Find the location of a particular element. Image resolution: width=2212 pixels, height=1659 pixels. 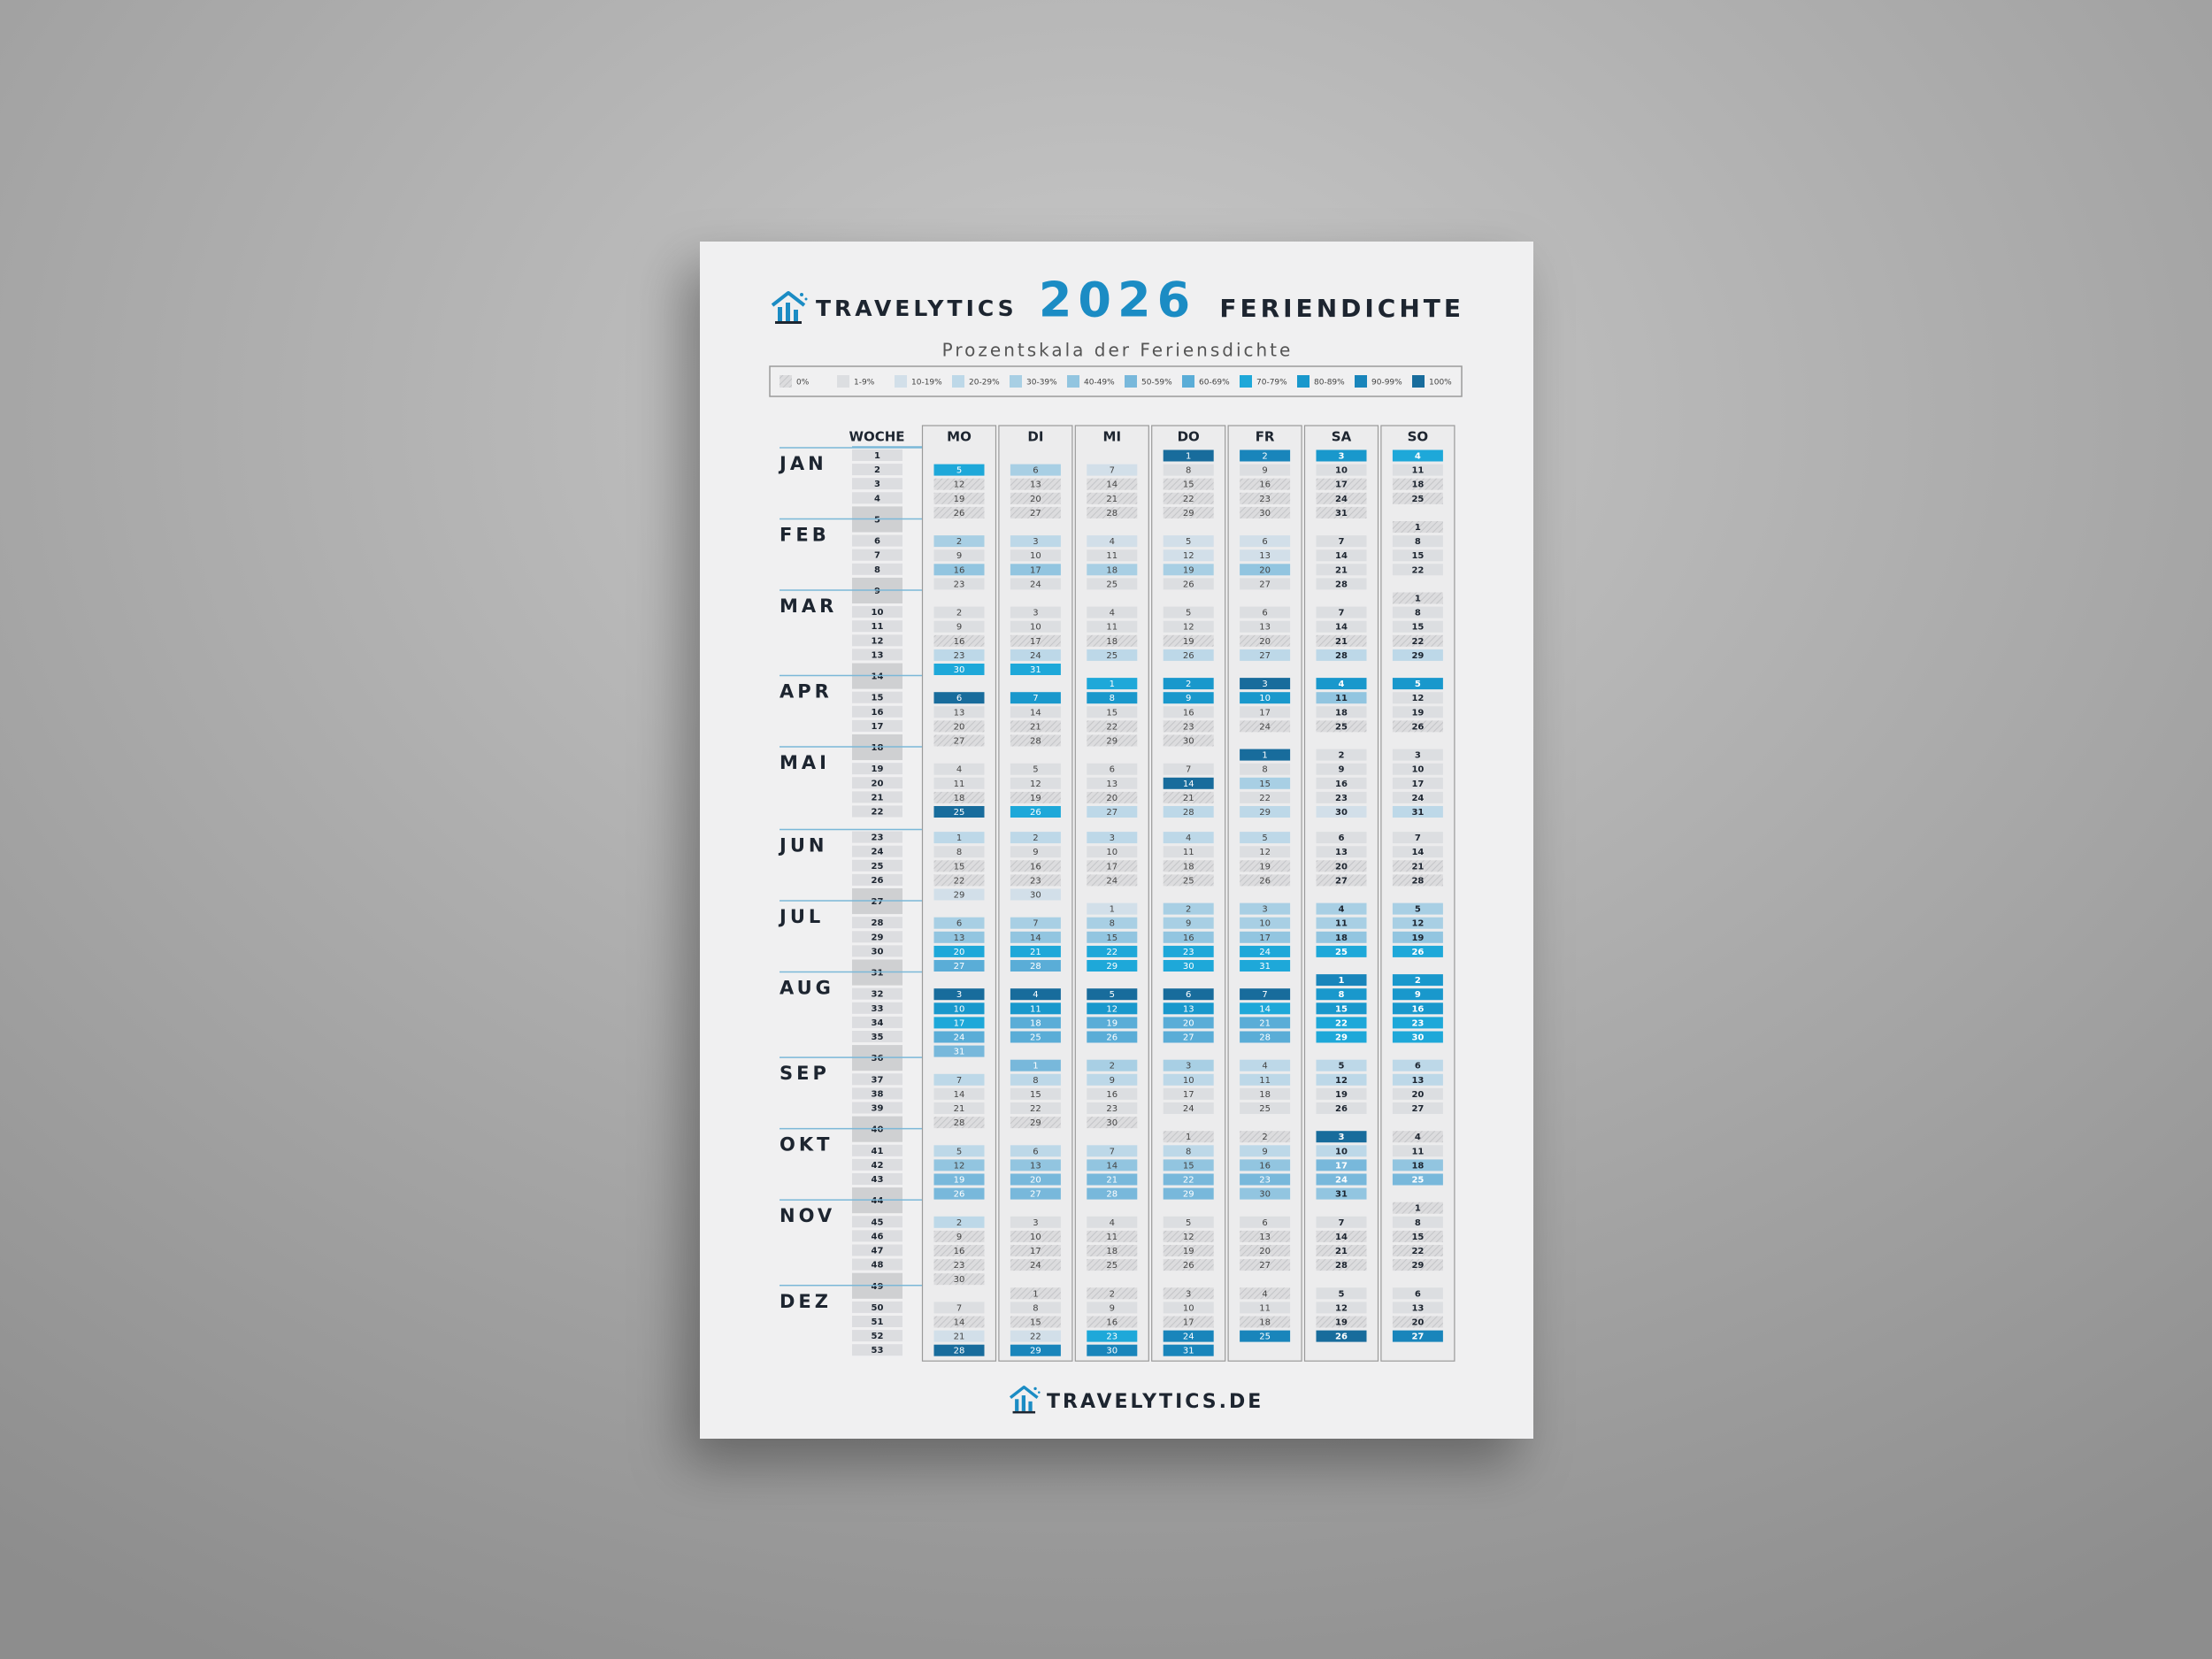

day-number: 18 is located at coordinates (1188, 867).